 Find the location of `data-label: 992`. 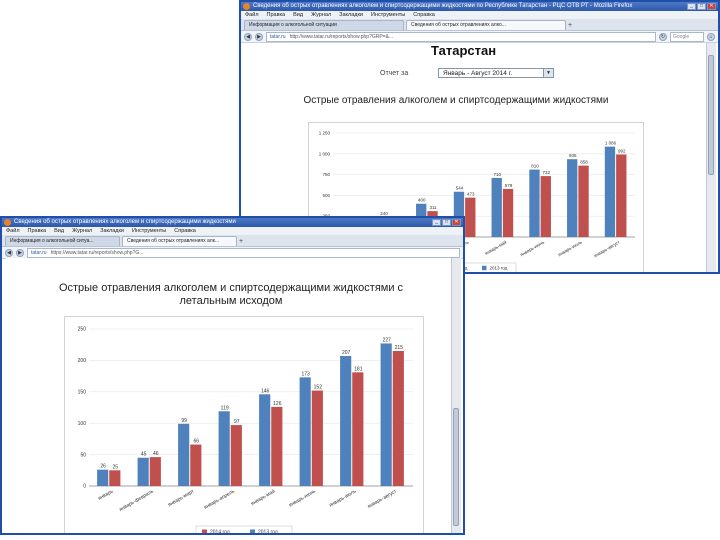

data-label: 992 is located at coordinates (622, 150).